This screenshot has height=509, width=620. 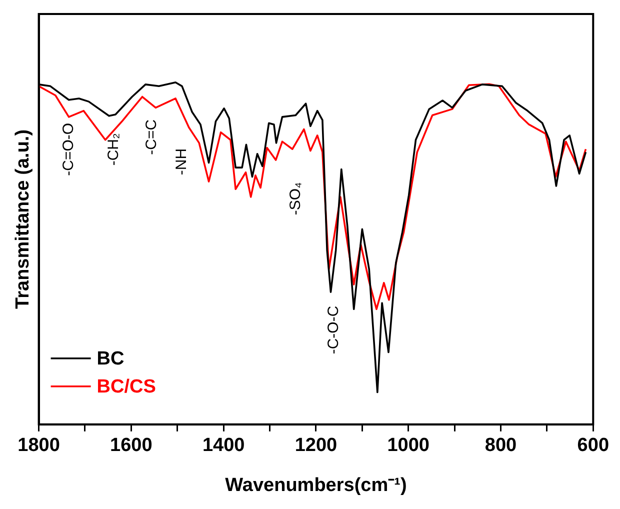 What do you see at coordinates (181, 162) in the screenshot?
I see `annotation: -NH` at bounding box center [181, 162].